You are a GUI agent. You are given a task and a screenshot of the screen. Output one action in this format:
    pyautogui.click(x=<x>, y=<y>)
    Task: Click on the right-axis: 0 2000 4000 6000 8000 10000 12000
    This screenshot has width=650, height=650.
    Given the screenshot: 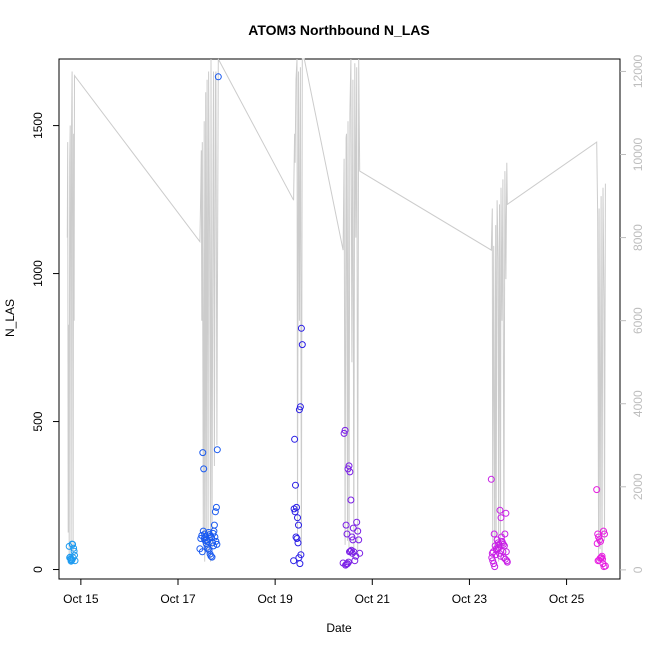 What is the action you would take?
    pyautogui.click(x=632, y=313)
    